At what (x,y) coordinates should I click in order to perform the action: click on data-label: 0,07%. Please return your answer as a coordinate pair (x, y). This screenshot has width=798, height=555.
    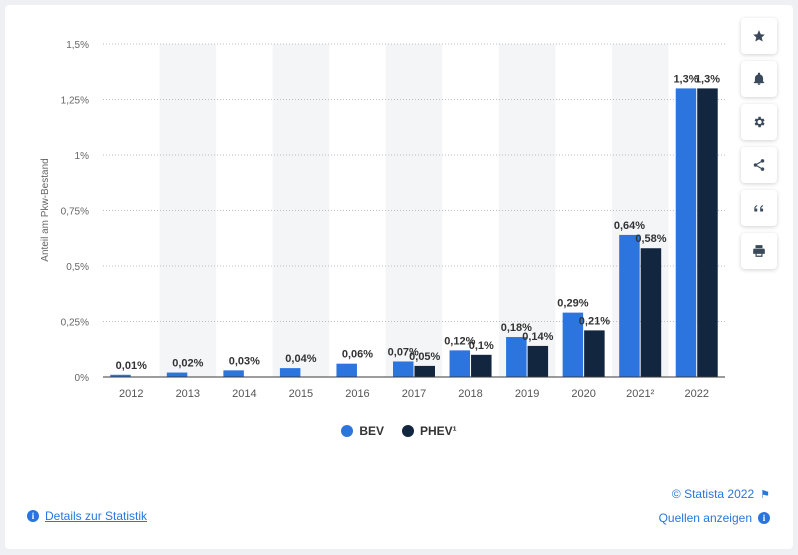
    Looking at the image, I should click on (403, 352).